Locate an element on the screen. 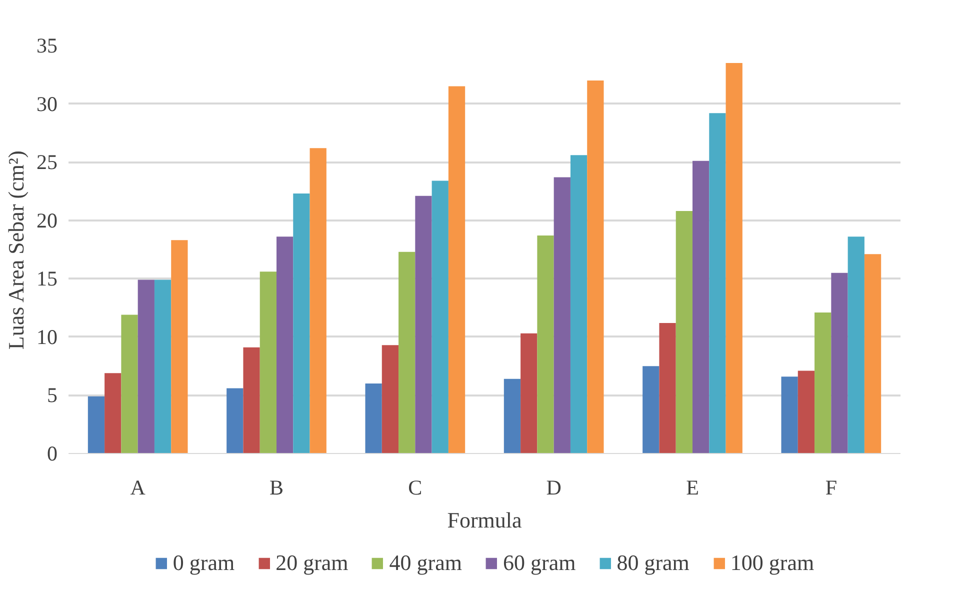  legend-label: 100 gram is located at coordinates (772, 563).